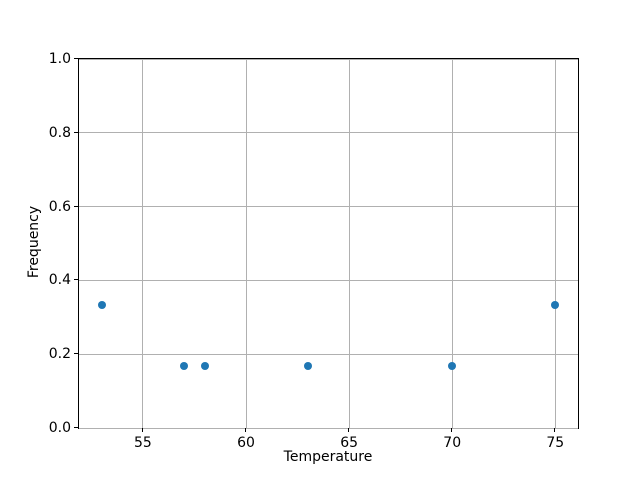  Describe the element at coordinates (59, 206) in the screenshot. I see `y-tick-label: 0.6` at that location.